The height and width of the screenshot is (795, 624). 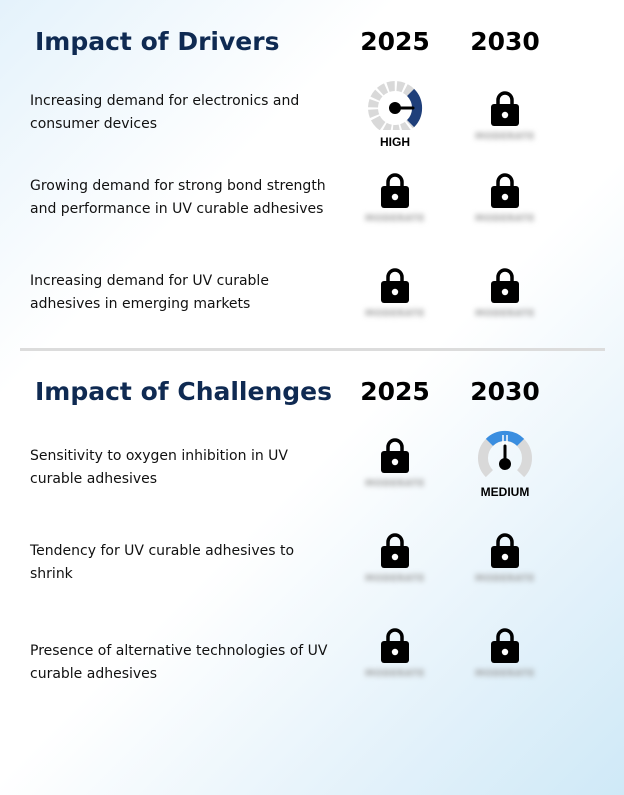 I want to click on drivers-year-2025: 2025, so click(x=395, y=41).